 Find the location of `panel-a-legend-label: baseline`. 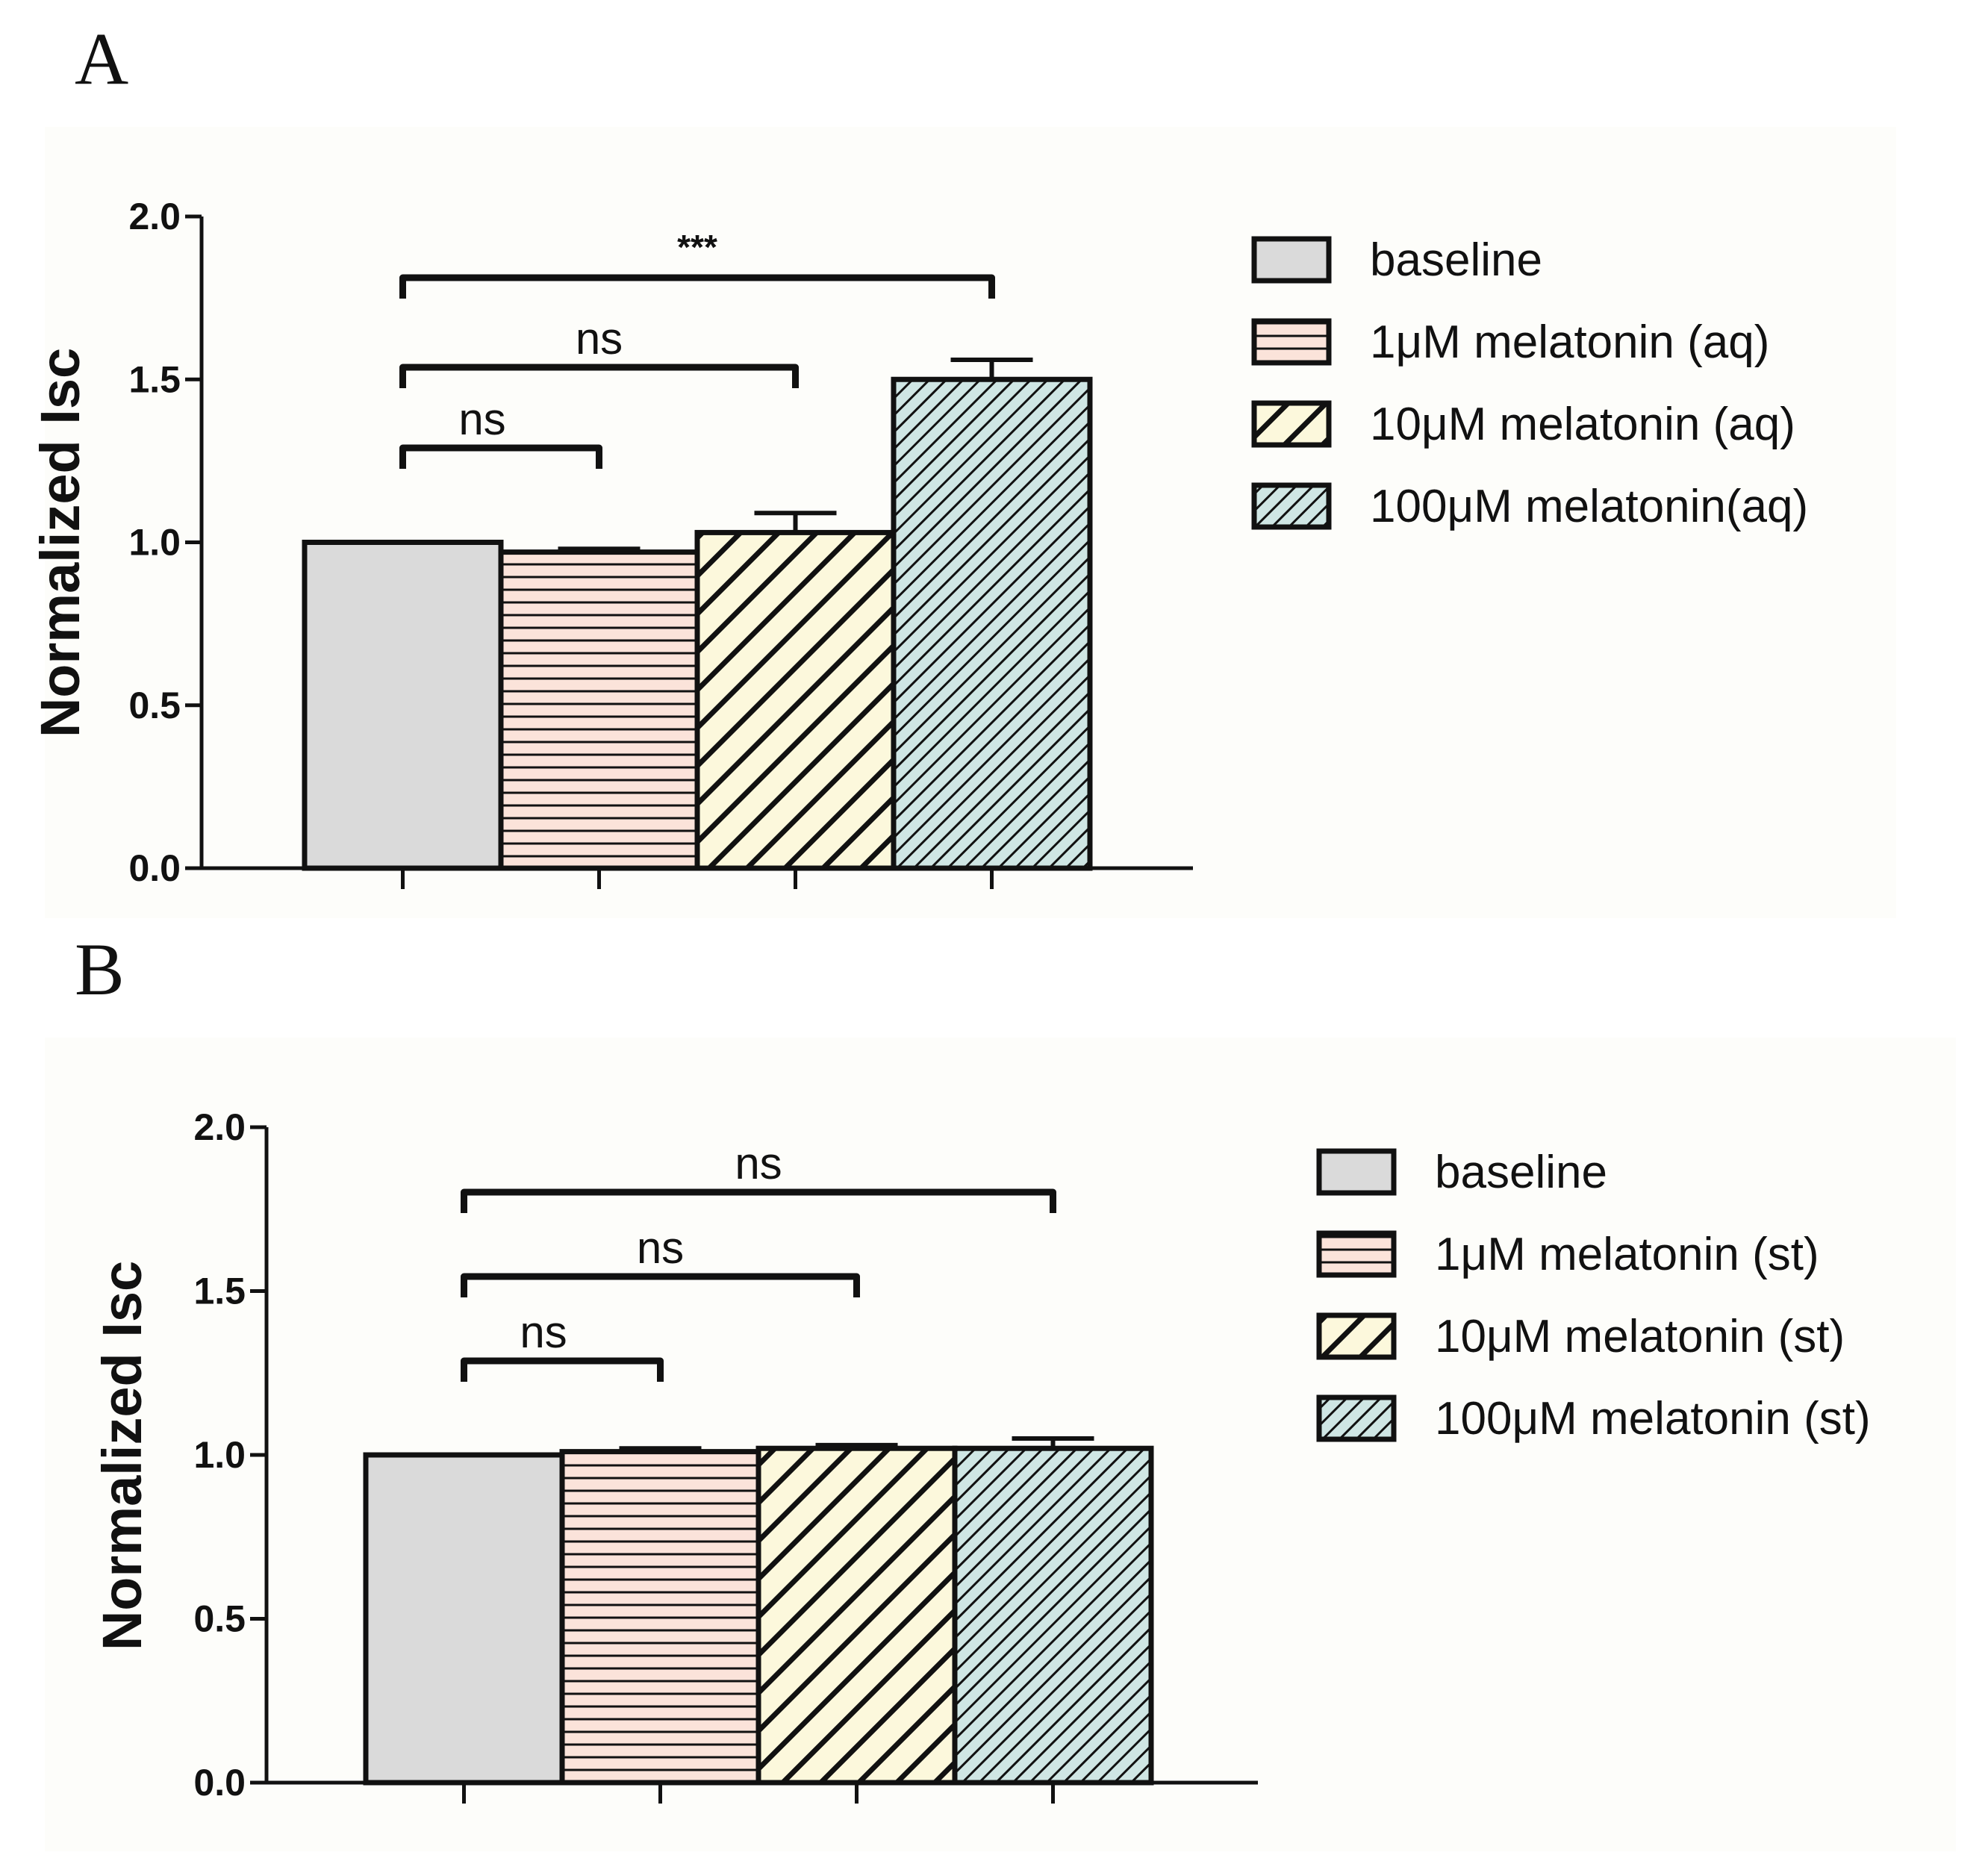

panel-a-legend-label: baseline is located at coordinates (1456, 260).